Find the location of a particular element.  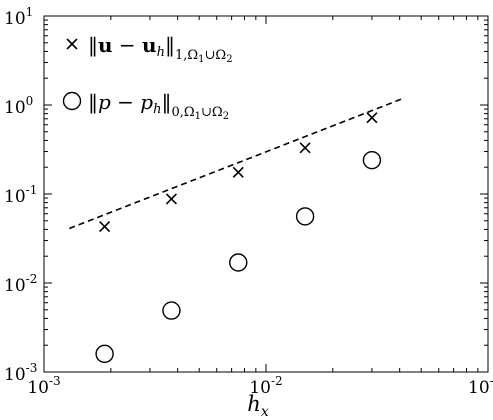

x-tick-label: 10⁻² is located at coordinates (265, 386).